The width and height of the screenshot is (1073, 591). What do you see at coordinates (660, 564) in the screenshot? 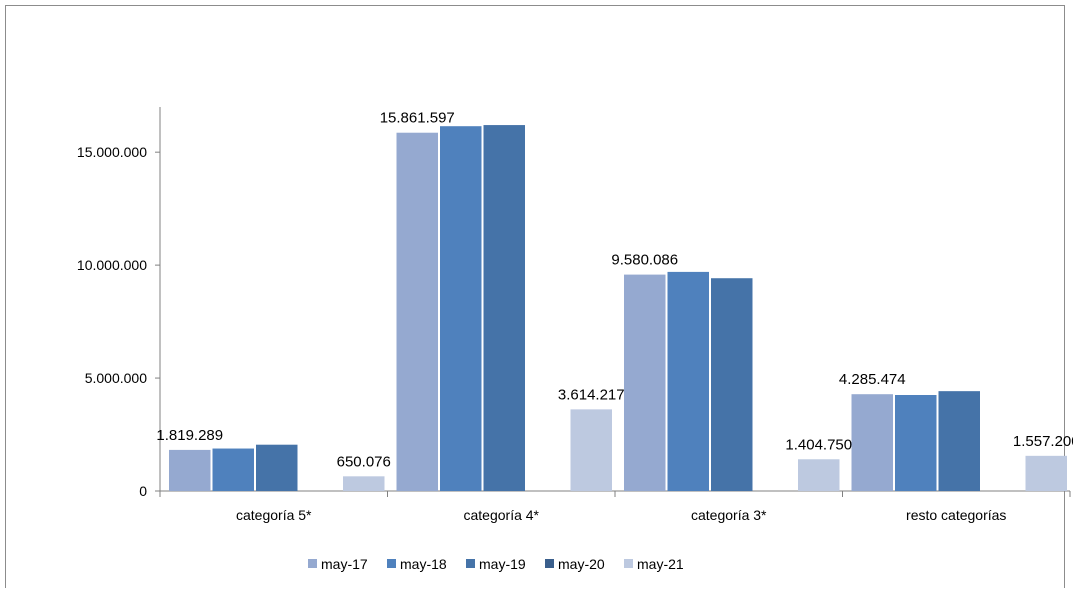
I see `legend-label: may-21` at bounding box center [660, 564].